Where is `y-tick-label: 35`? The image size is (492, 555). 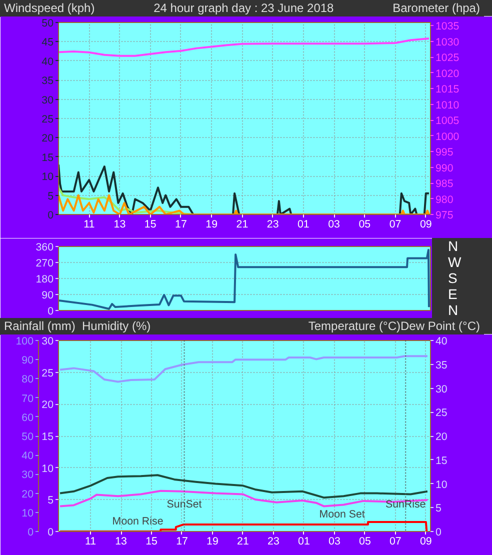 y-tick-label: 35 is located at coordinates (48, 81).